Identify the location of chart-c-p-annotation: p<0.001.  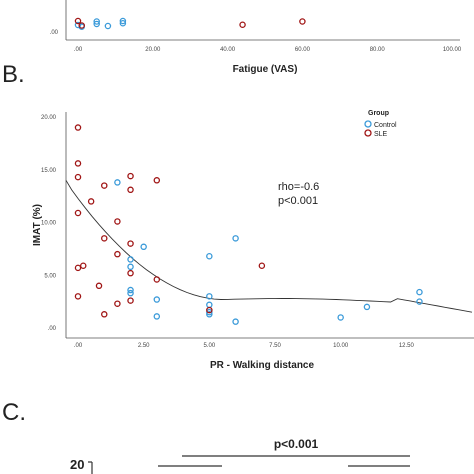
(296, 444).